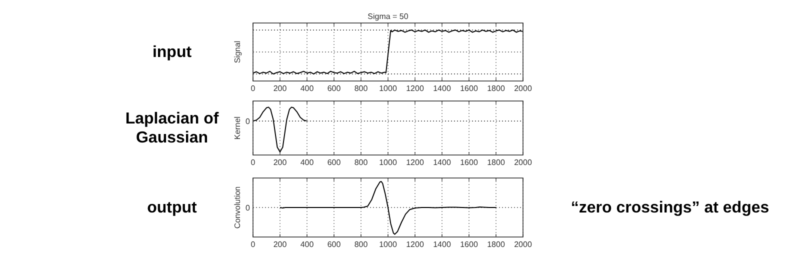  I want to click on text: Laplacian of Gaussian, so click(172, 128).